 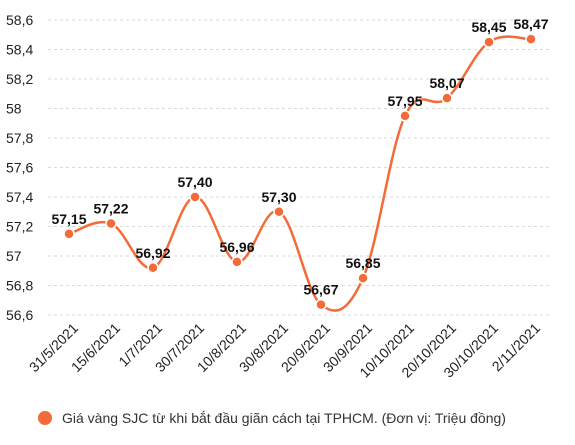 What do you see at coordinates (19, 197) in the screenshot?
I see `y-tick-label: 57,4` at bounding box center [19, 197].